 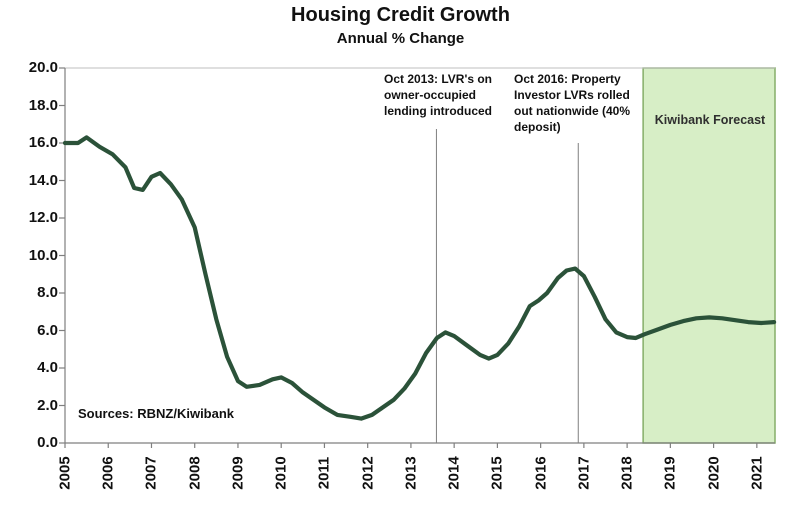 What do you see at coordinates (670, 473) in the screenshot?
I see `x-axis-label: 2019` at bounding box center [670, 473].